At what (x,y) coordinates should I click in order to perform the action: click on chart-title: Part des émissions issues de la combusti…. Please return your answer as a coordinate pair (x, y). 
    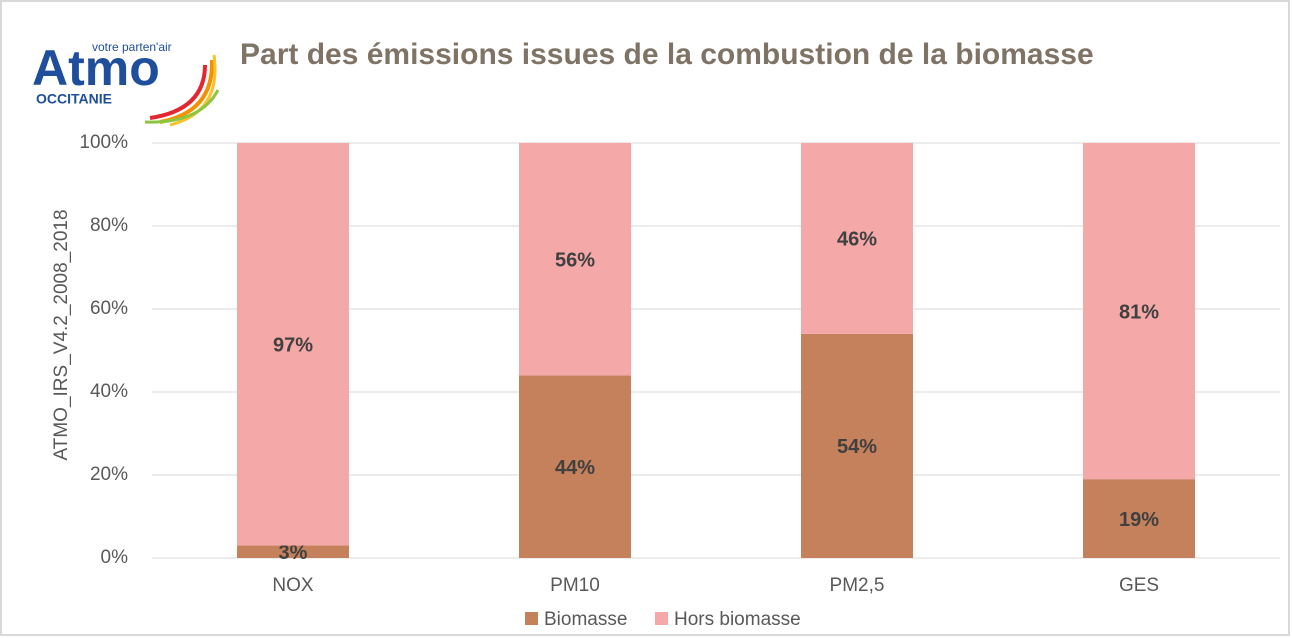
    Looking at the image, I should click on (667, 54).